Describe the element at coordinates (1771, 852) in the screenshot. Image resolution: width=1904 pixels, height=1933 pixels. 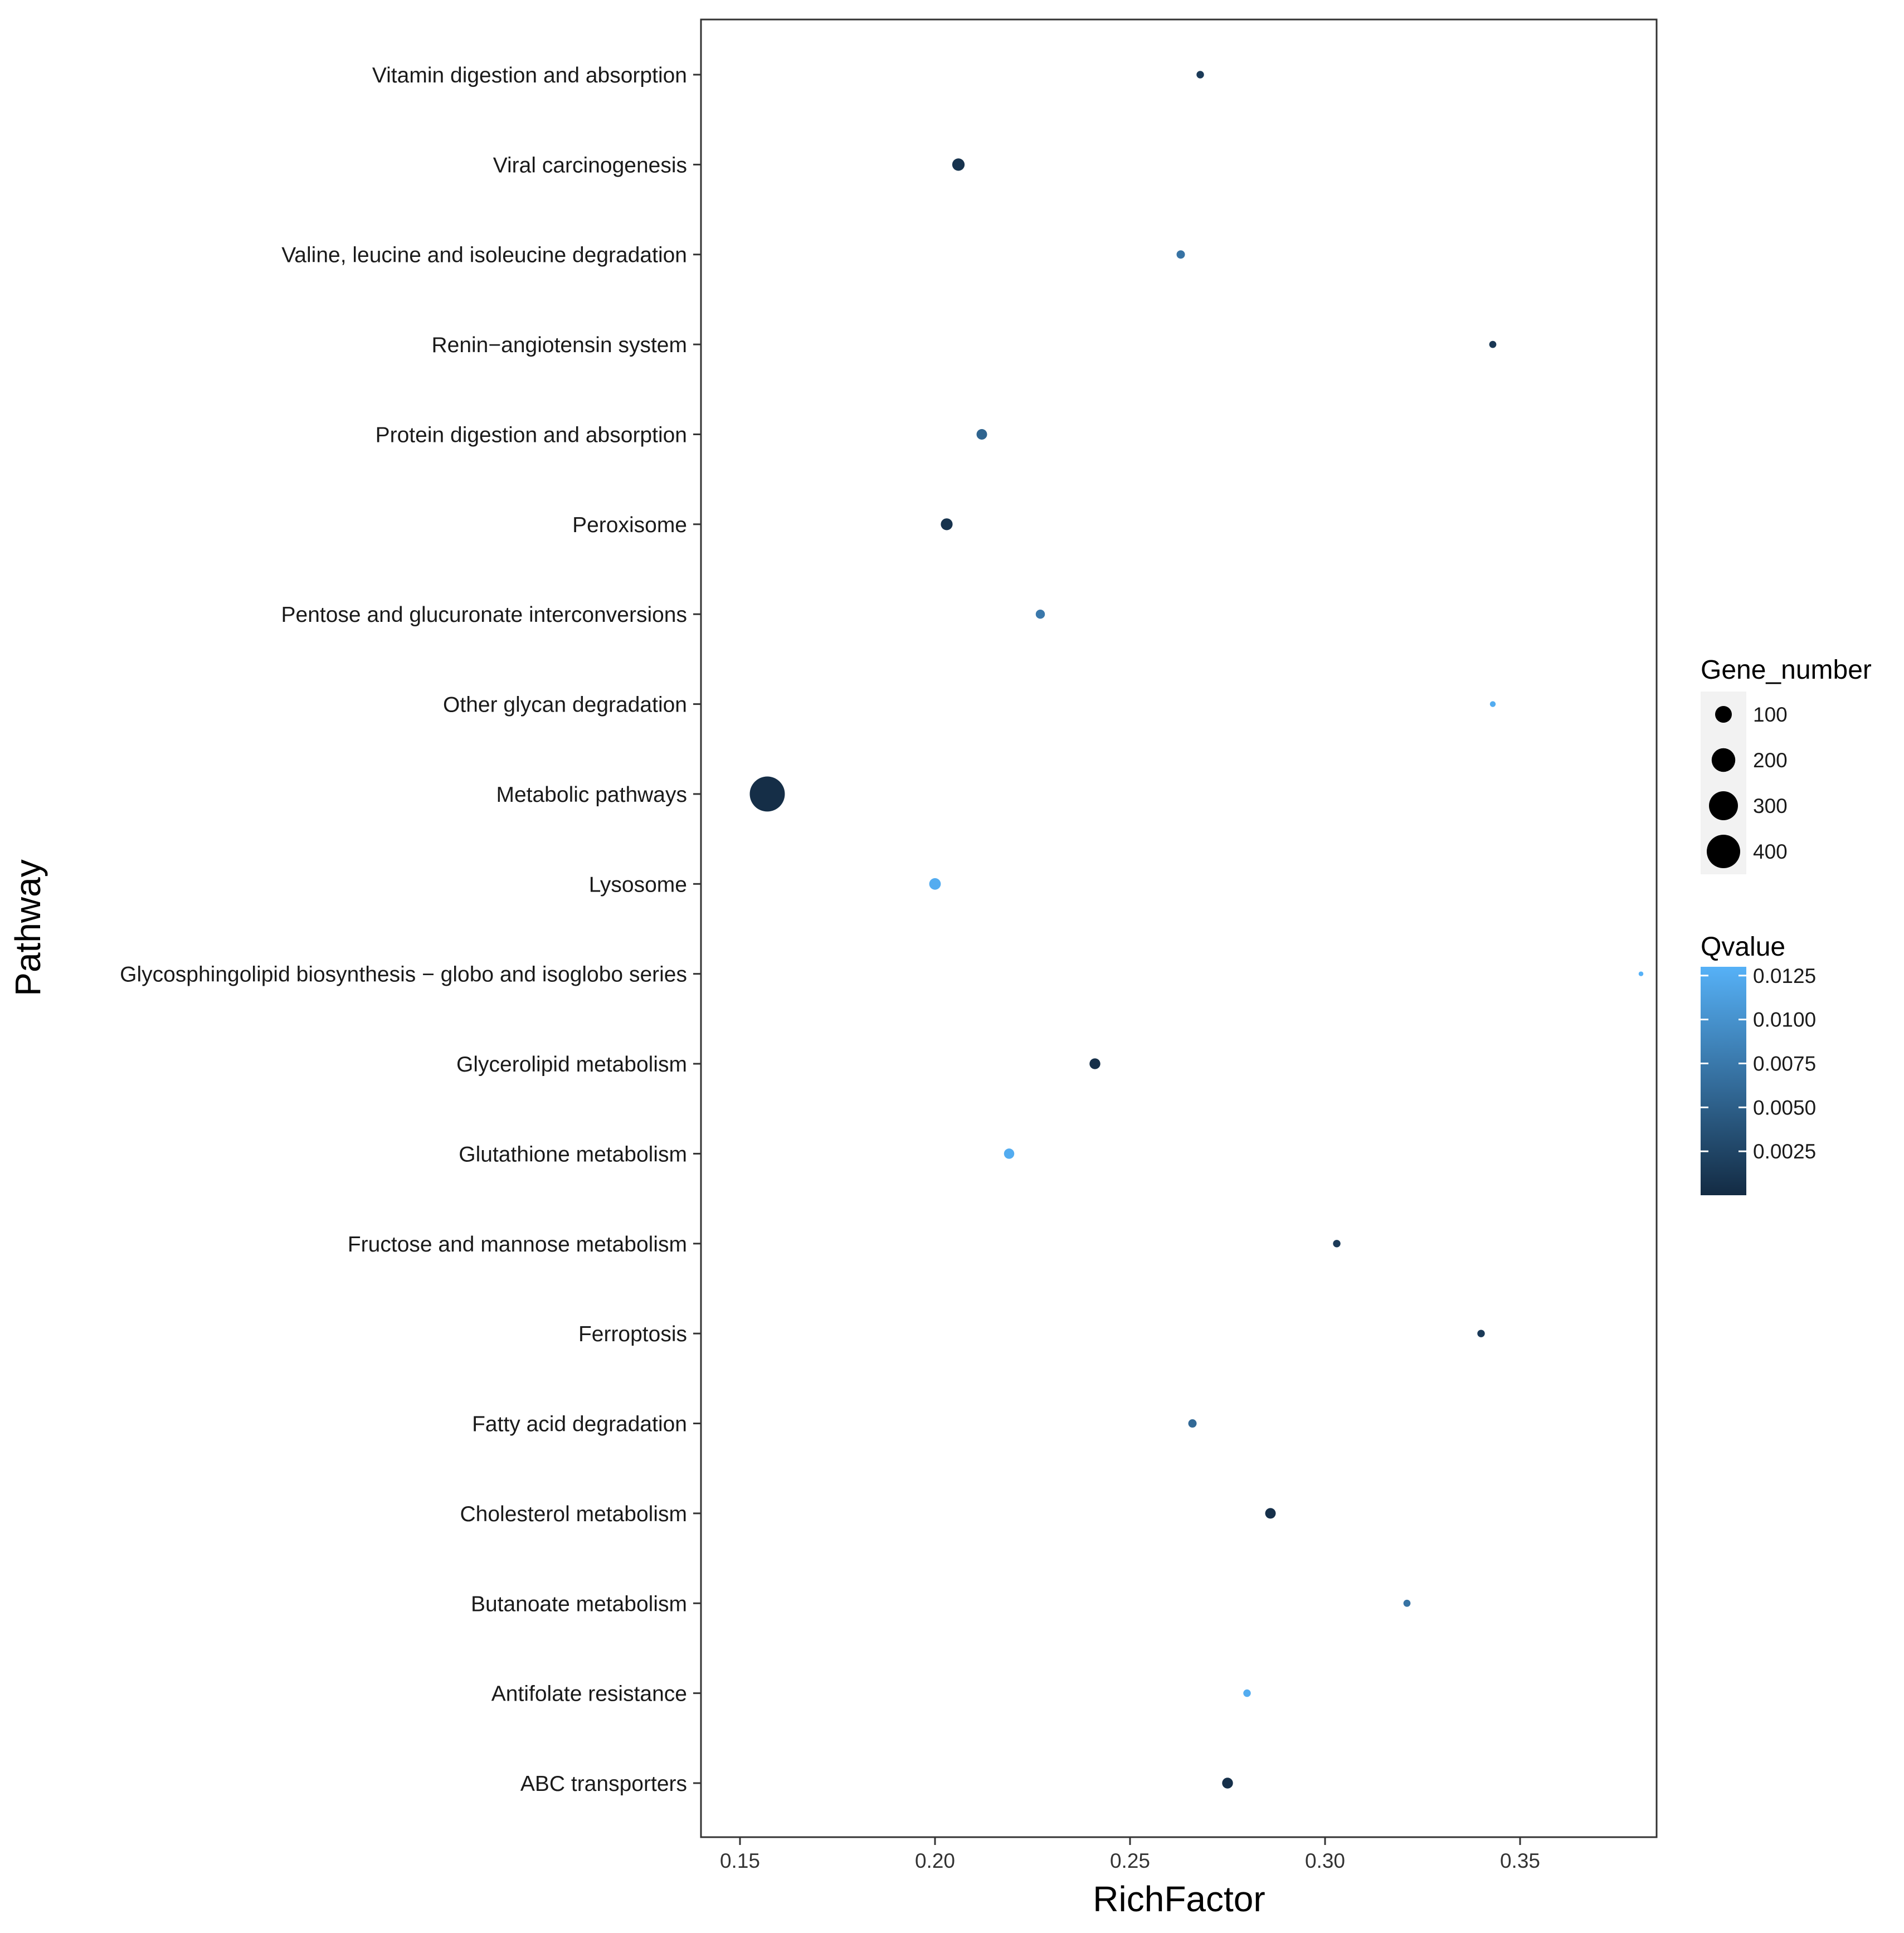
I see `size-legend-label: 400` at that location.